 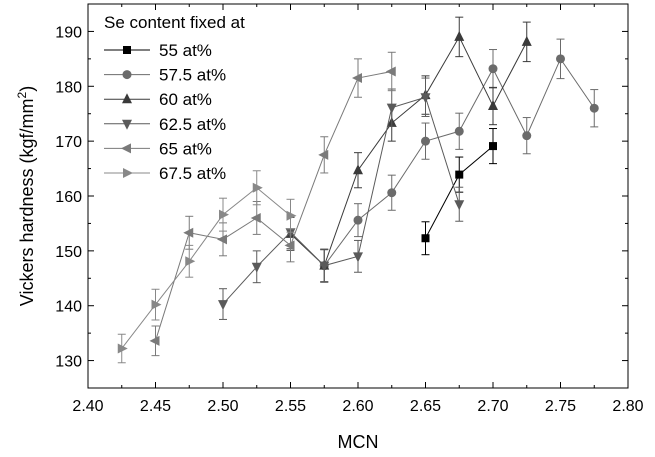 I want to click on x-tick-label: 2.80, so click(x=627, y=406).